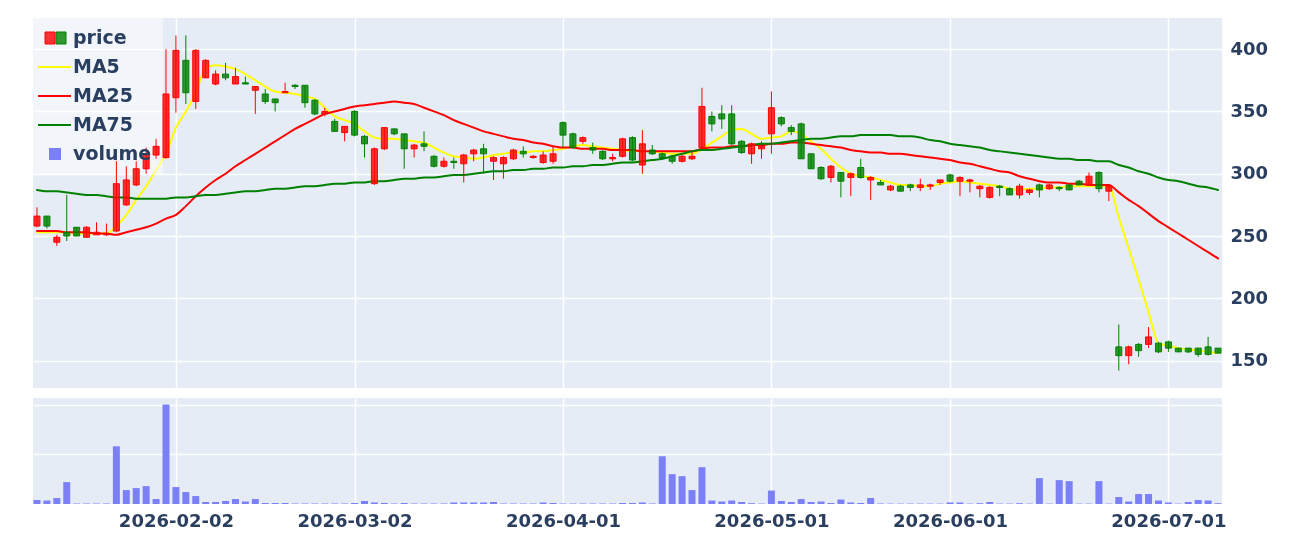 This screenshot has width=1291, height=543. I want to click on y-tick-label: 150, so click(1249, 360).